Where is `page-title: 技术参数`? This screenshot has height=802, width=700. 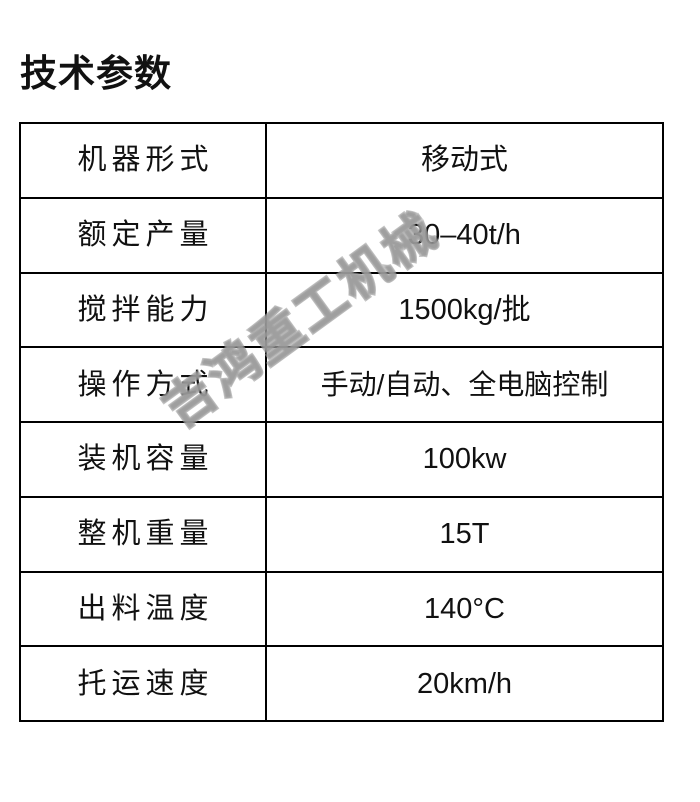 page-title: 技术参数 is located at coordinates (96, 73).